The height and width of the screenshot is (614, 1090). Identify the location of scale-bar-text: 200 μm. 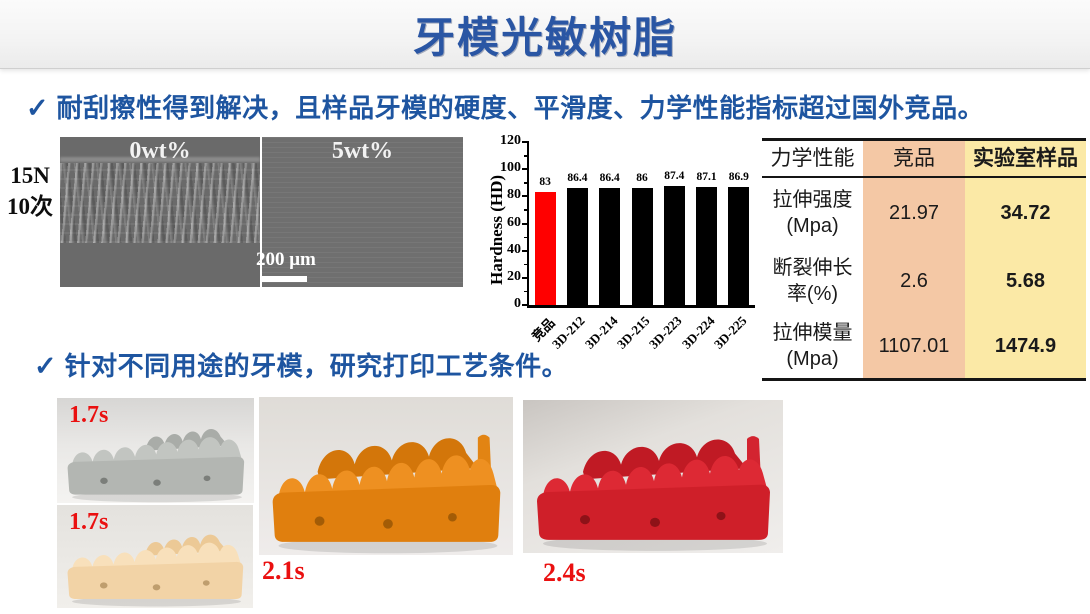
(286, 259).